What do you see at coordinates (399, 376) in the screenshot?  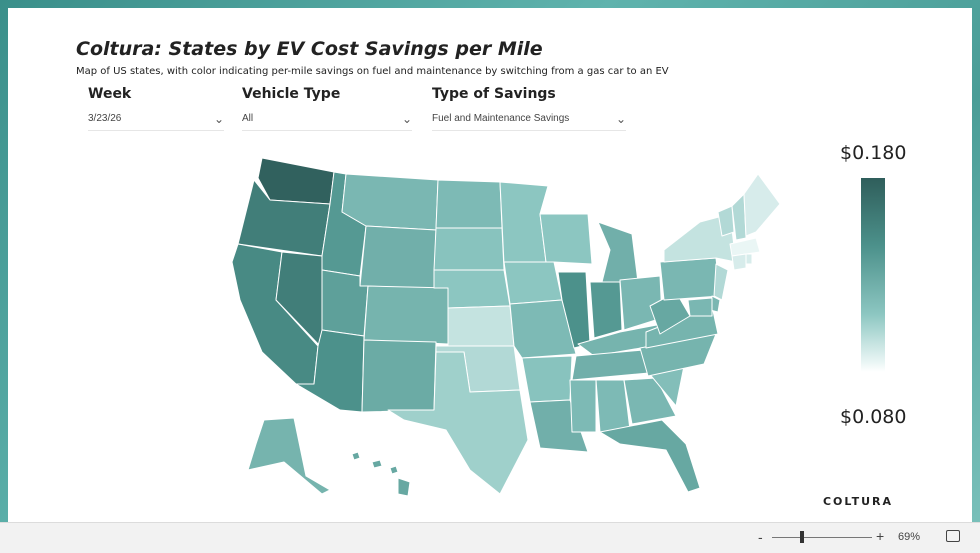 I see `state-nm` at bounding box center [399, 376].